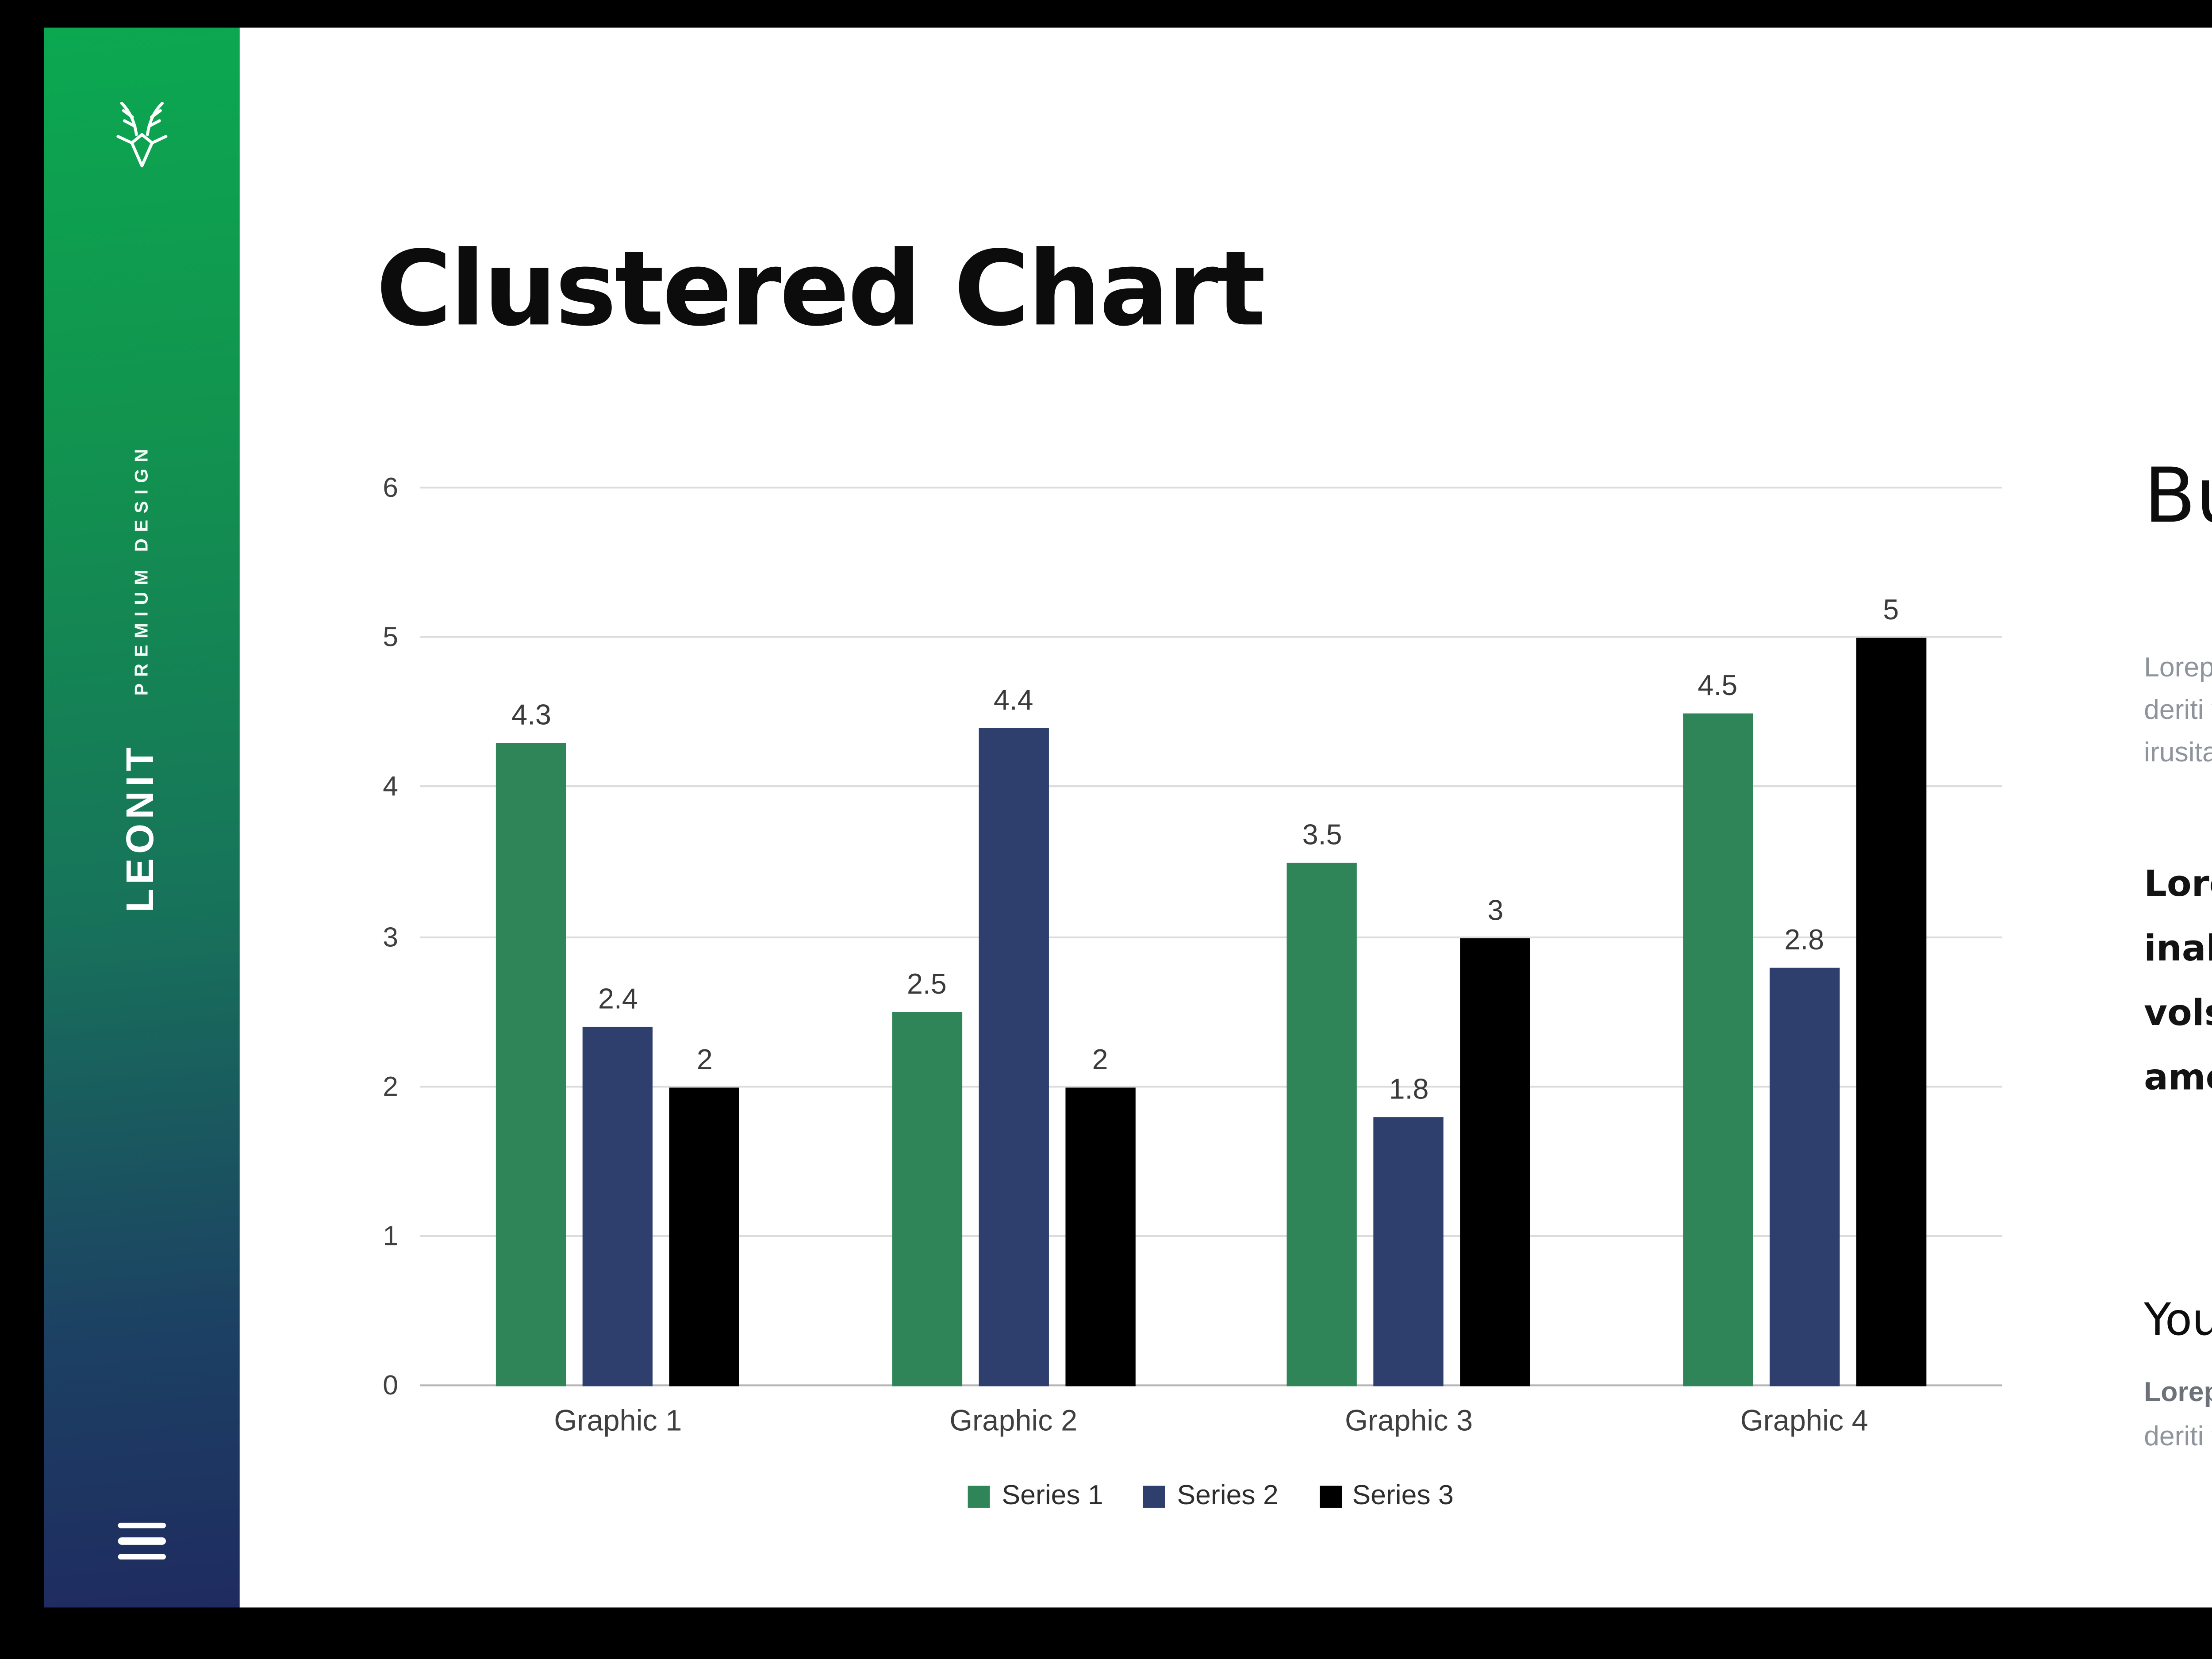 This screenshot has height=1659, width=2212. What do you see at coordinates (618, 1422) in the screenshot?
I see `category-label: Graphic 1` at bounding box center [618, 1422].